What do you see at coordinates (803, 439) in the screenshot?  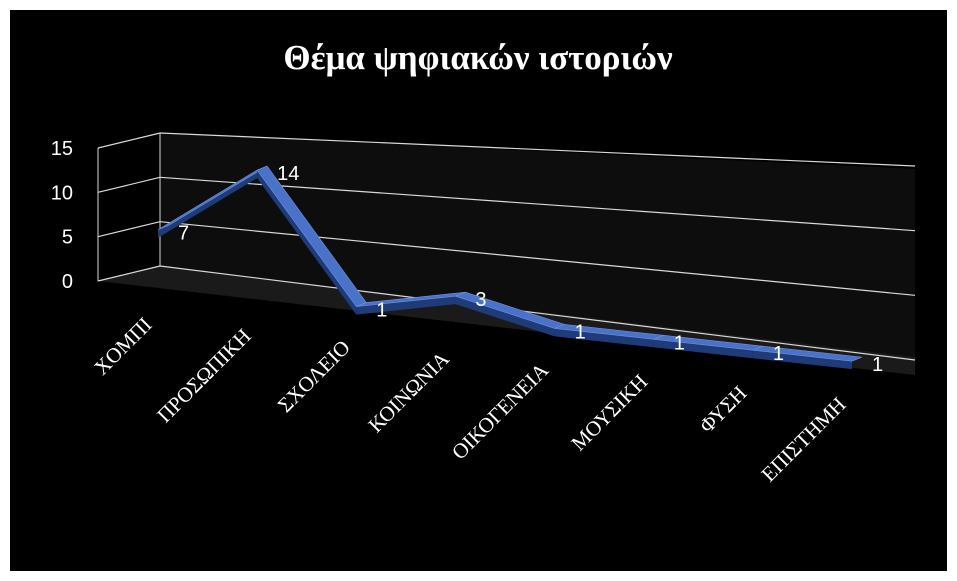 I see `x-category-label: ΕΠΙΣΤΗΜΗ` at bounding box center [803, 439].